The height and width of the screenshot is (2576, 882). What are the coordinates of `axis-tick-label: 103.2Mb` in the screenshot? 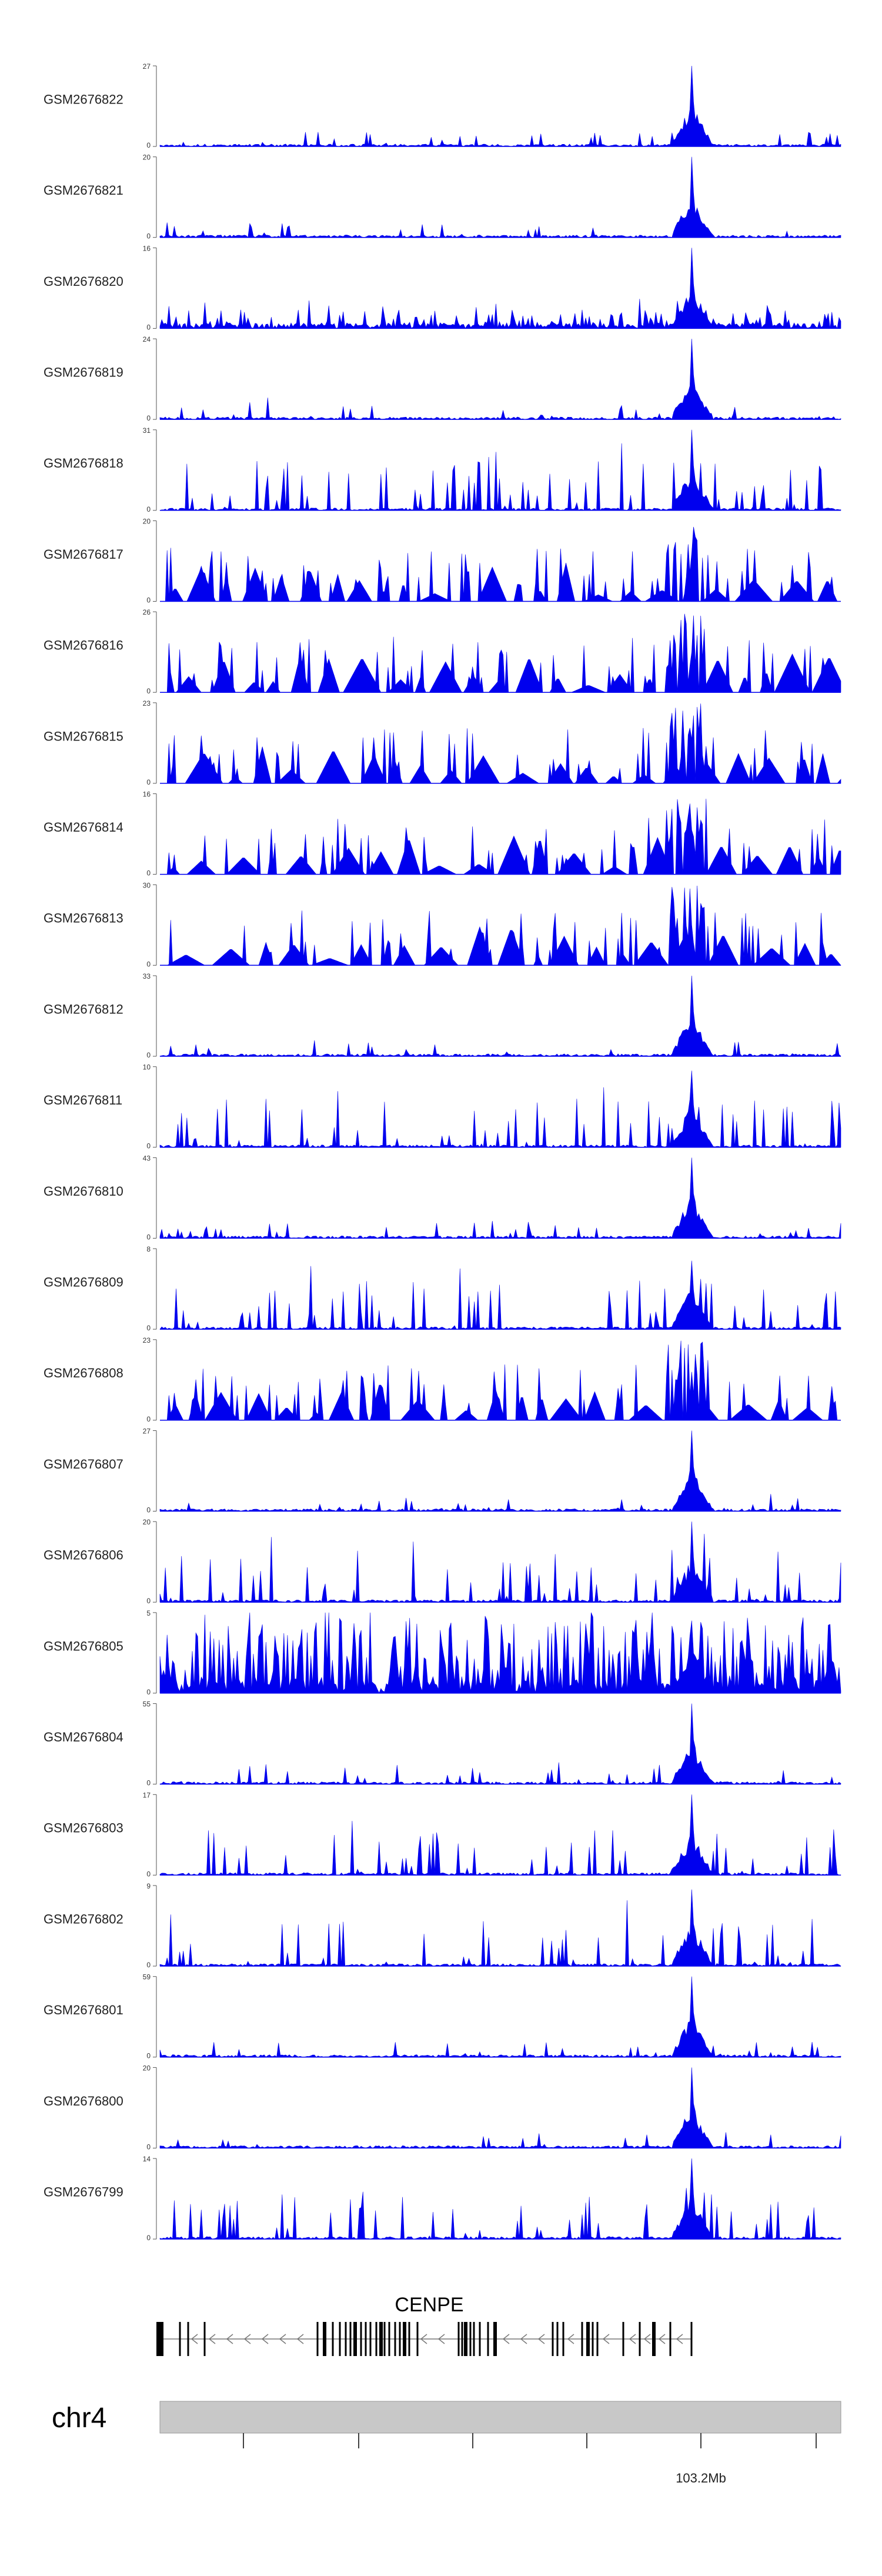 It's located at (701, 2478).